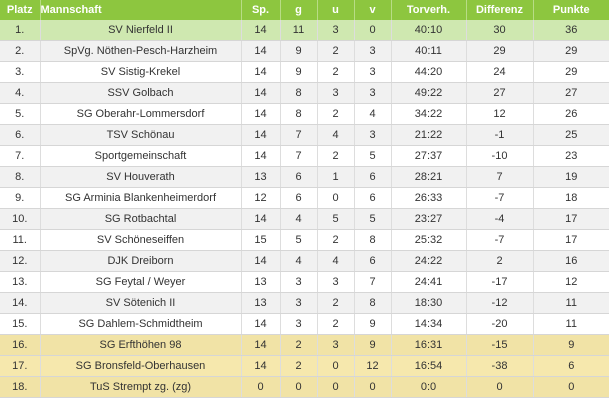 This screenshot has width=609, height=403. What do you see at coordinates (141, 282) in the screenshot?
I see `cell-team: SG Feytal / Weyer` at bounding box center [141, 282].